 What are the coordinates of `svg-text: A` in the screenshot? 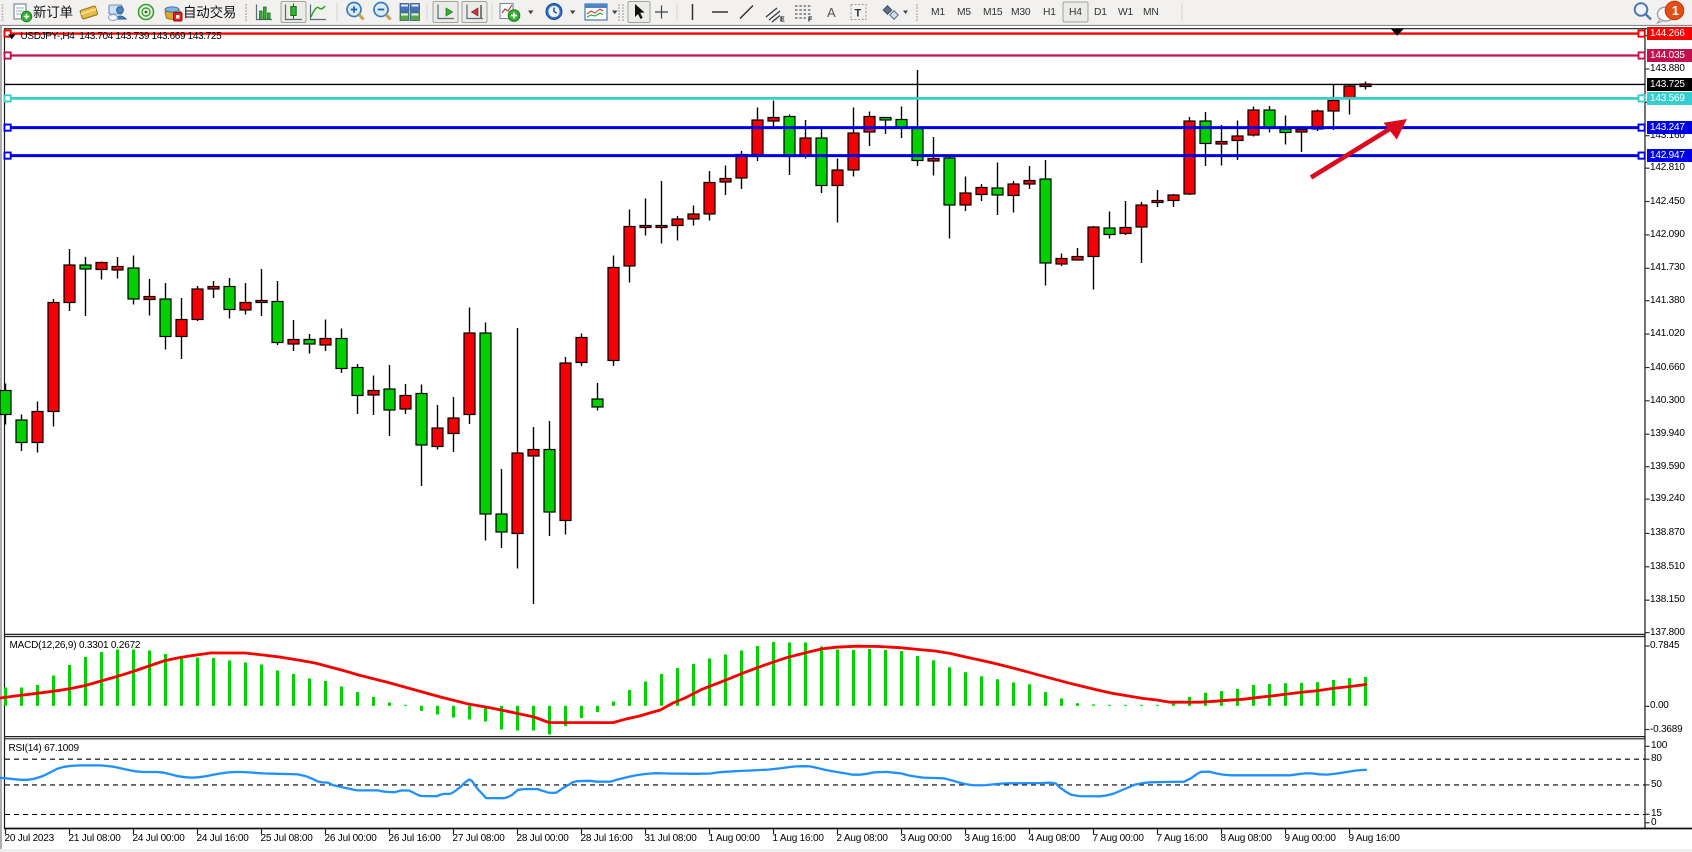 It's located at (831, 12).